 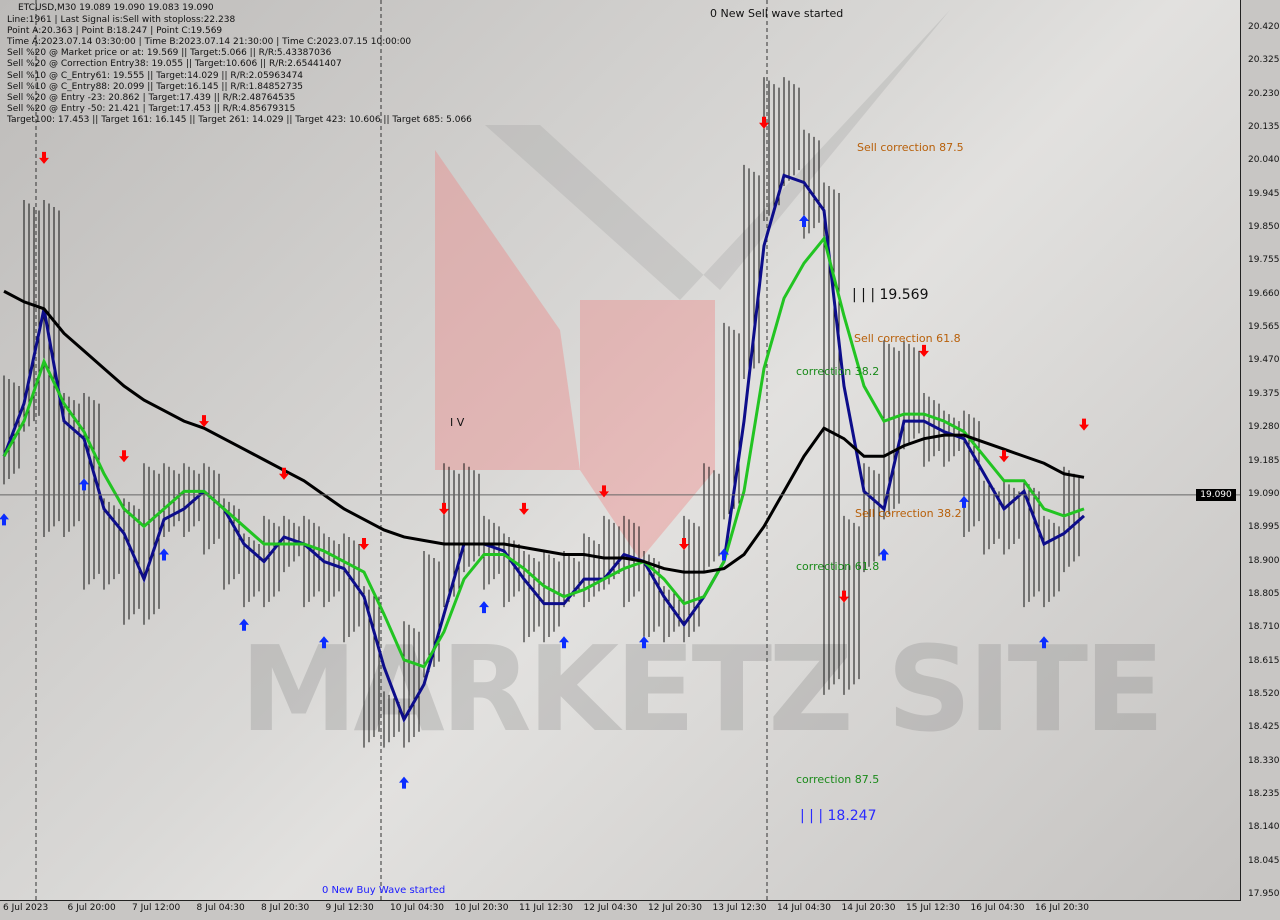 What do you see at coordinates (1264, 93) in the screenshot?
I see `price-tick-label: 20.230` at bounding box center [1264, 93].